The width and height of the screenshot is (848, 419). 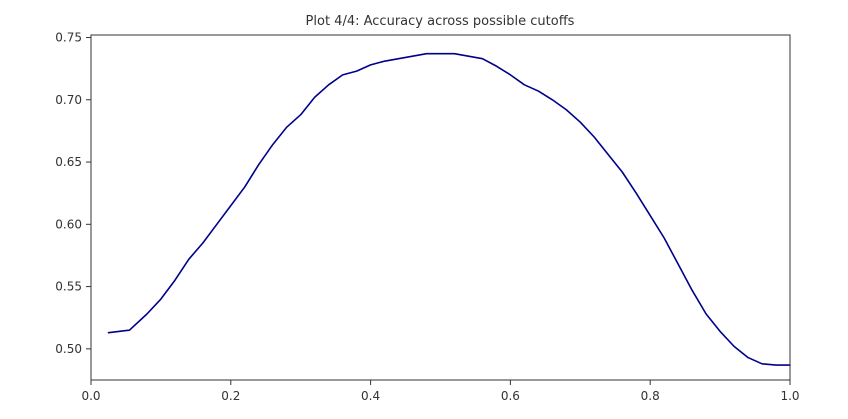 What do you see at coordinates (68, 287) in the screenshot?
I see `y-tick-label: 0.55` at bounding box center [68, 287].